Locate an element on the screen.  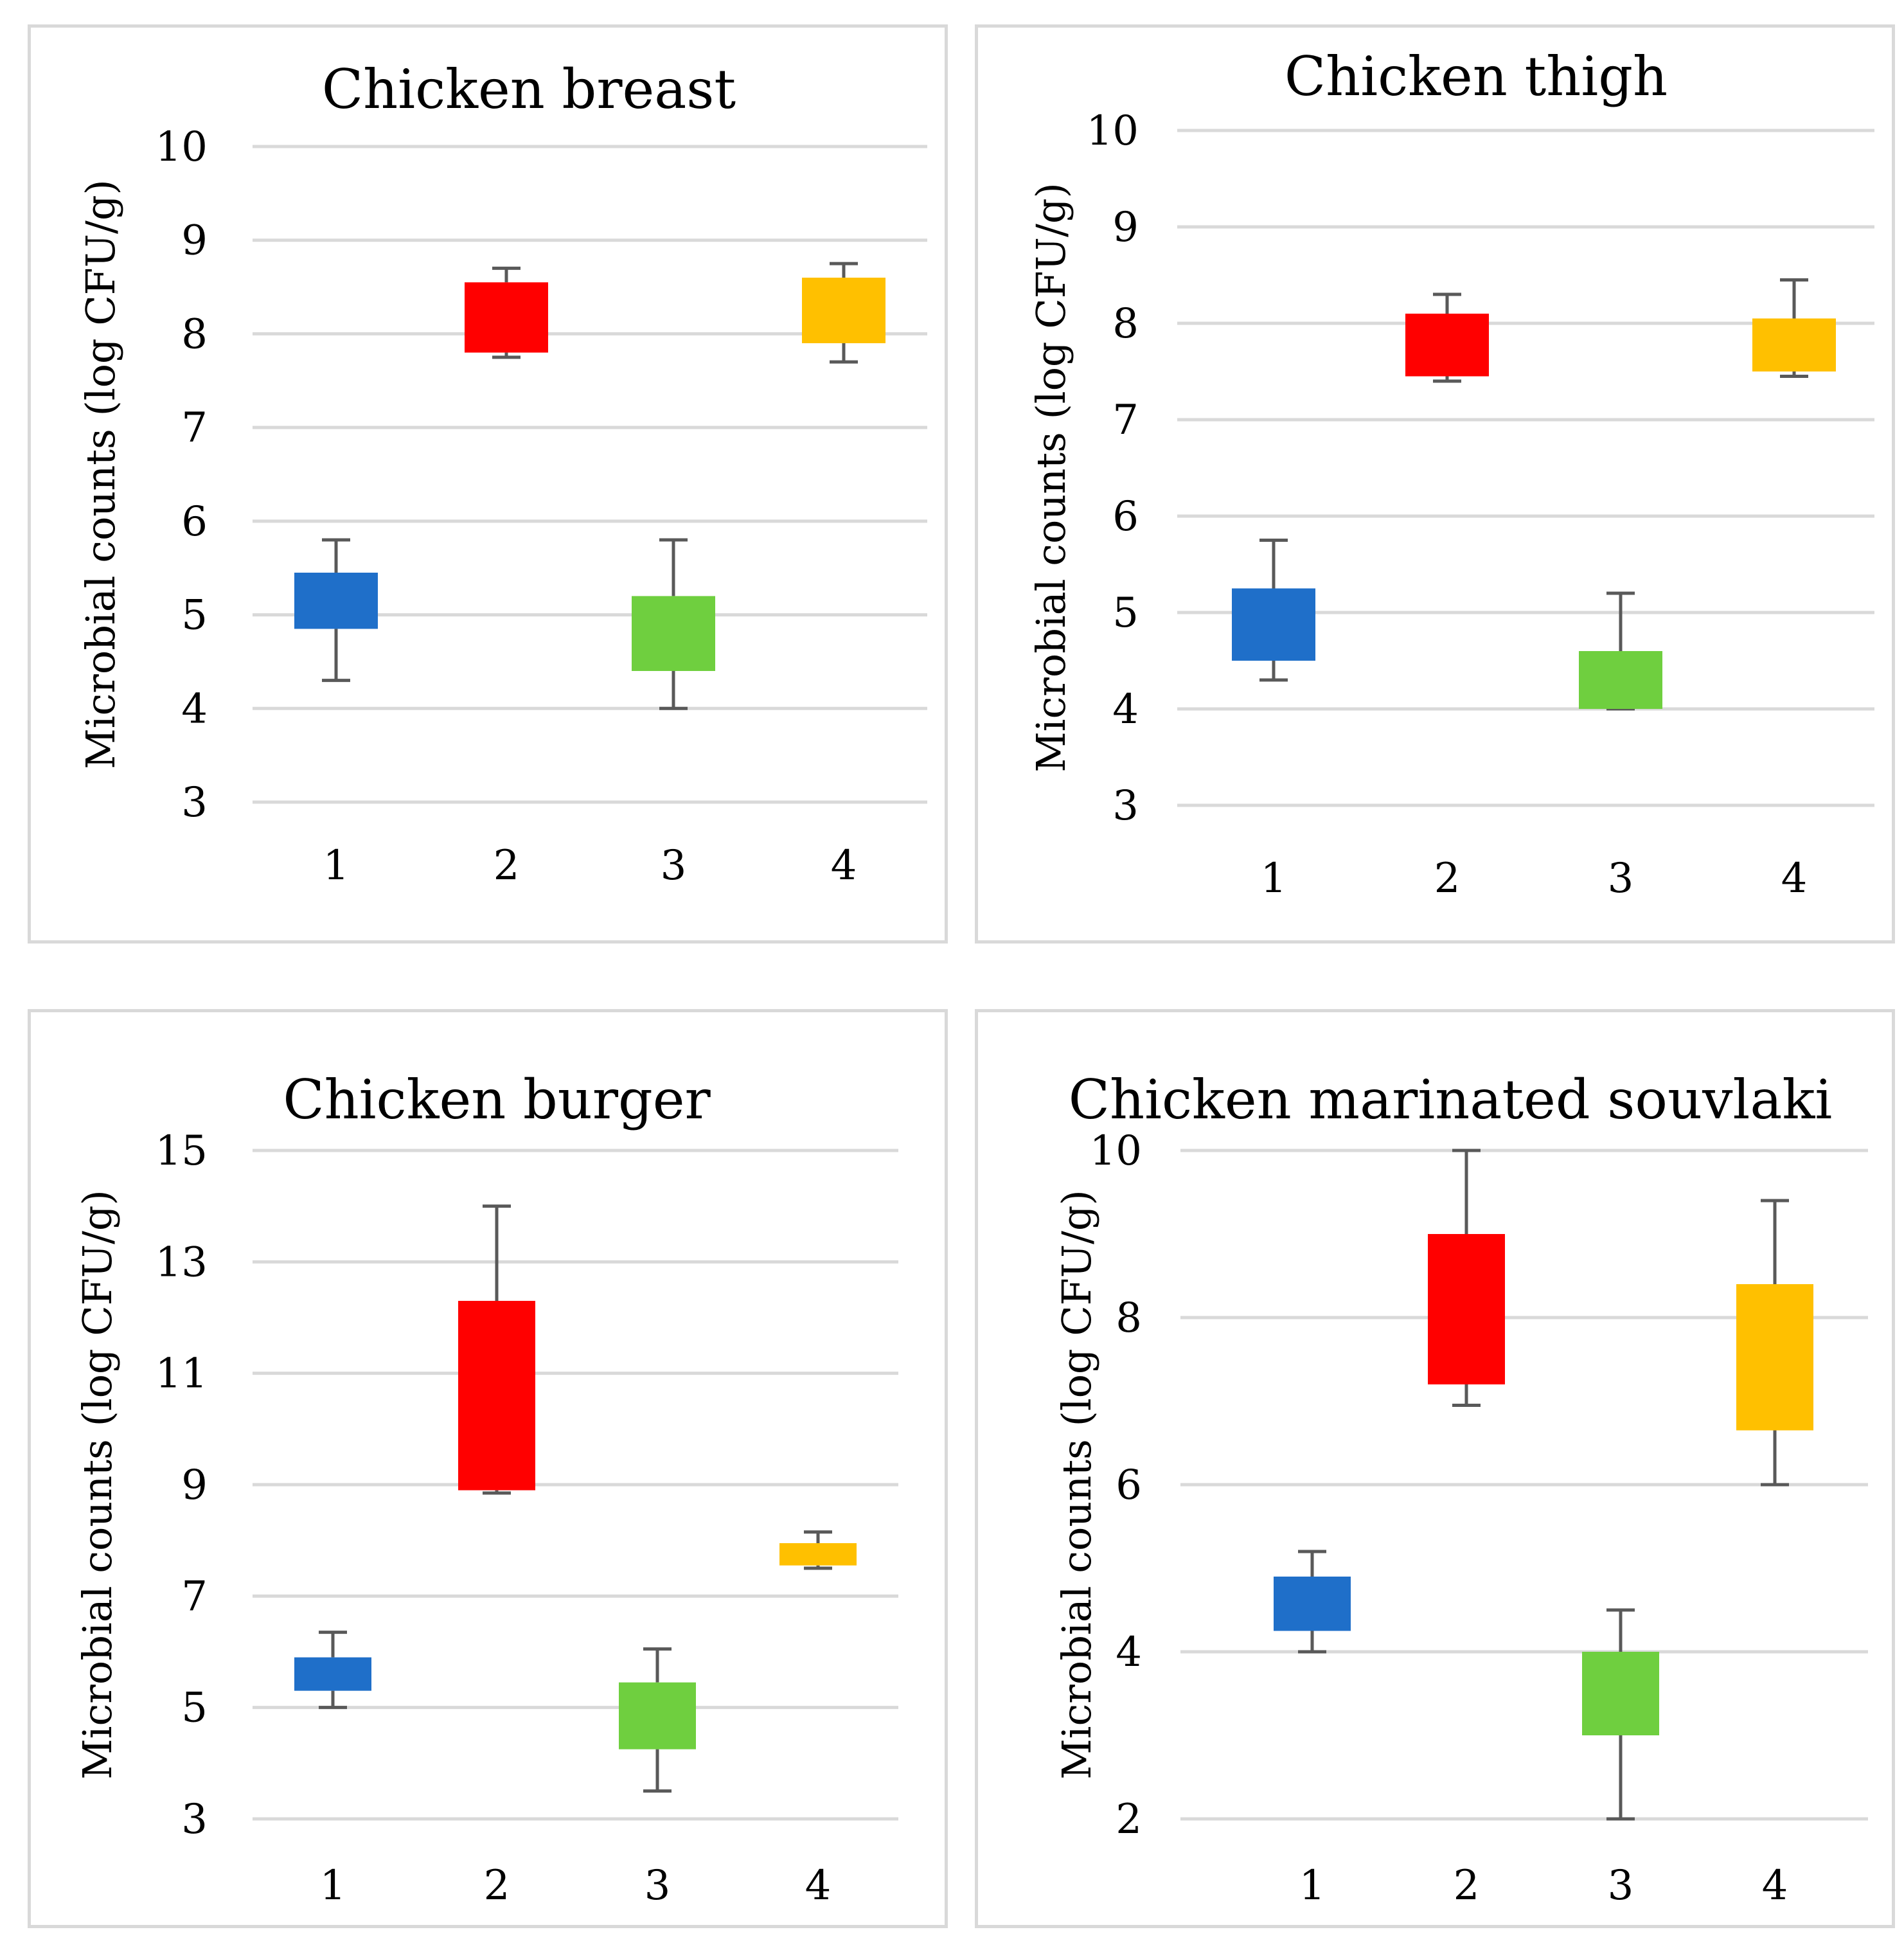
chart-title: Chicken thigh is located at coordinates (1477, 76).